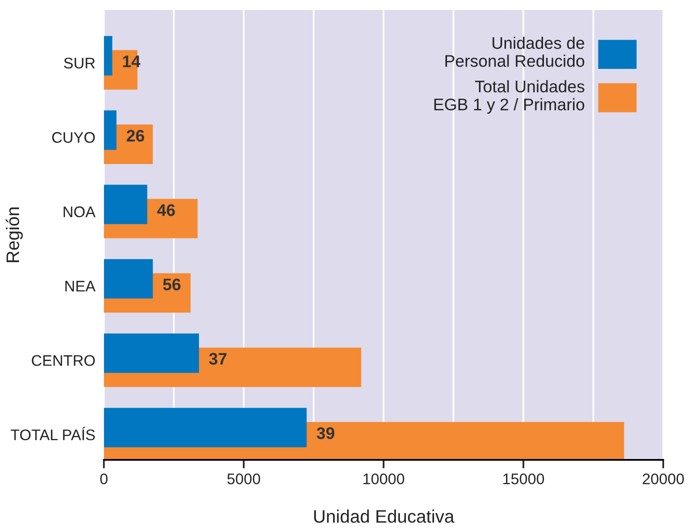 The image size is (688, 528). I want to click on y-tick-label: SUR, so click(79, 63).